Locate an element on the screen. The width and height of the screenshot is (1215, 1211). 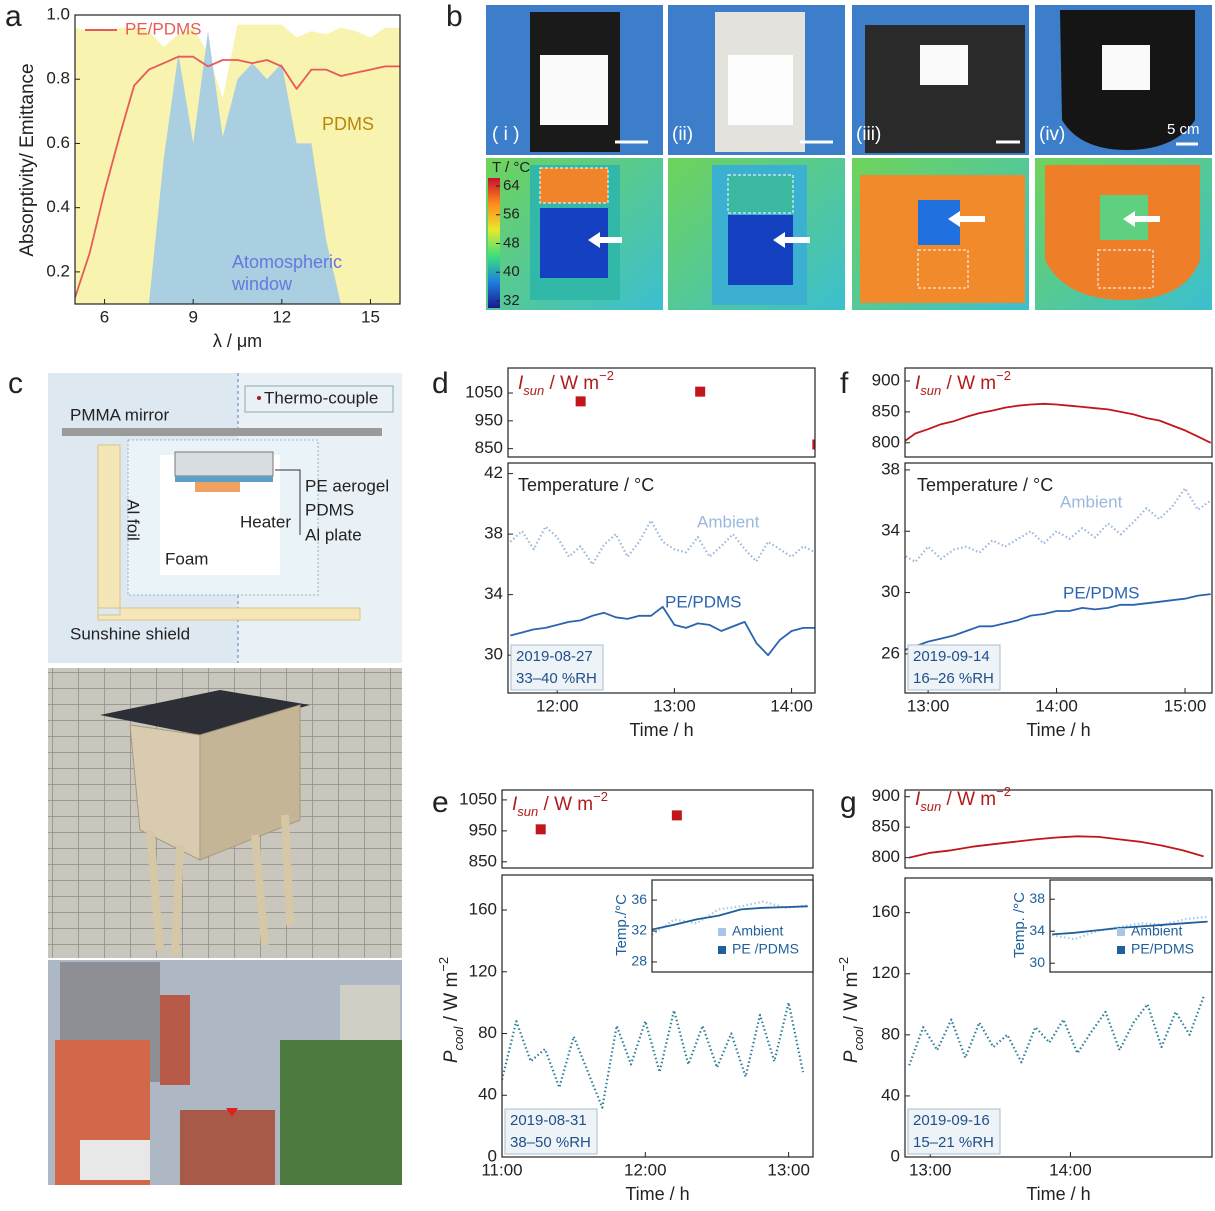
x-tick-label: 11:00 is located at coordinates (501, 1169).